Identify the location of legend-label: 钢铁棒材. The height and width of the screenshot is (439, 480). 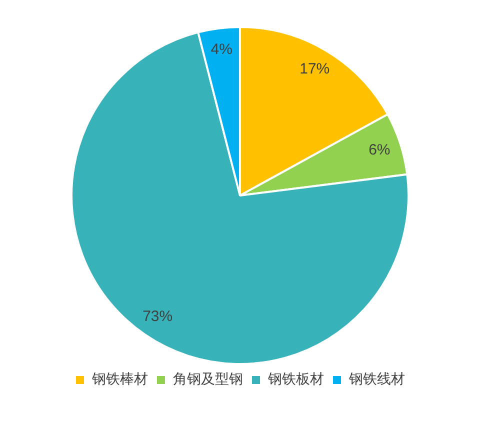
(119, 380).